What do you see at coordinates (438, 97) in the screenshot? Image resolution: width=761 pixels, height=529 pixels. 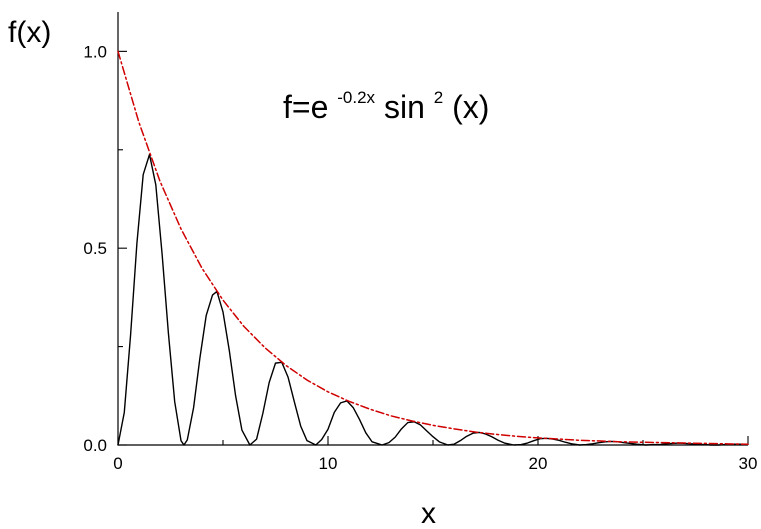 I see `formula-power: 2` at bounding box center [438, 97].